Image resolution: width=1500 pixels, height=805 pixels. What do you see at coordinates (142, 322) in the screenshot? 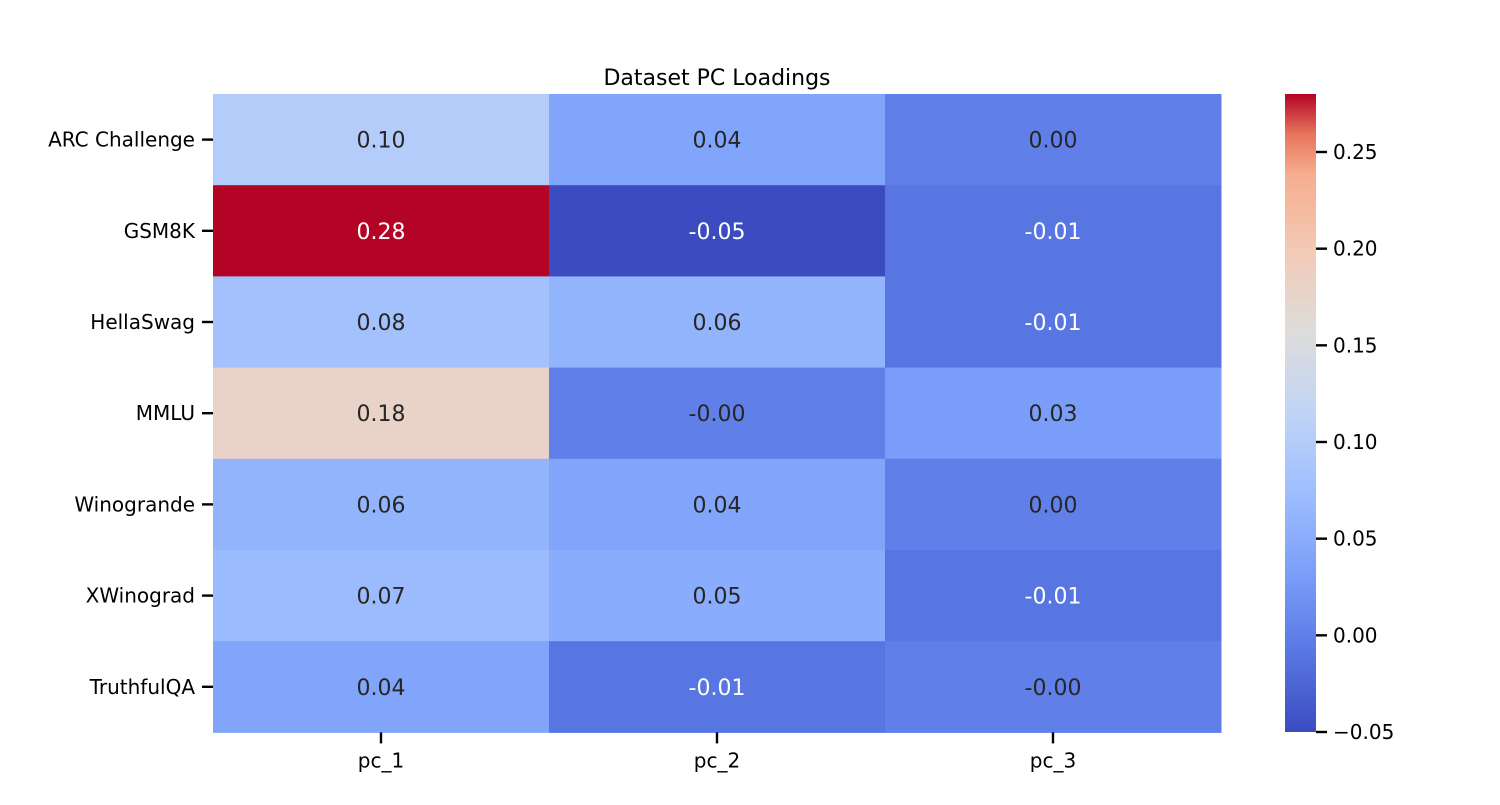
I see `row-tick-label: HellaSwag` at bounding box center [142, 322].